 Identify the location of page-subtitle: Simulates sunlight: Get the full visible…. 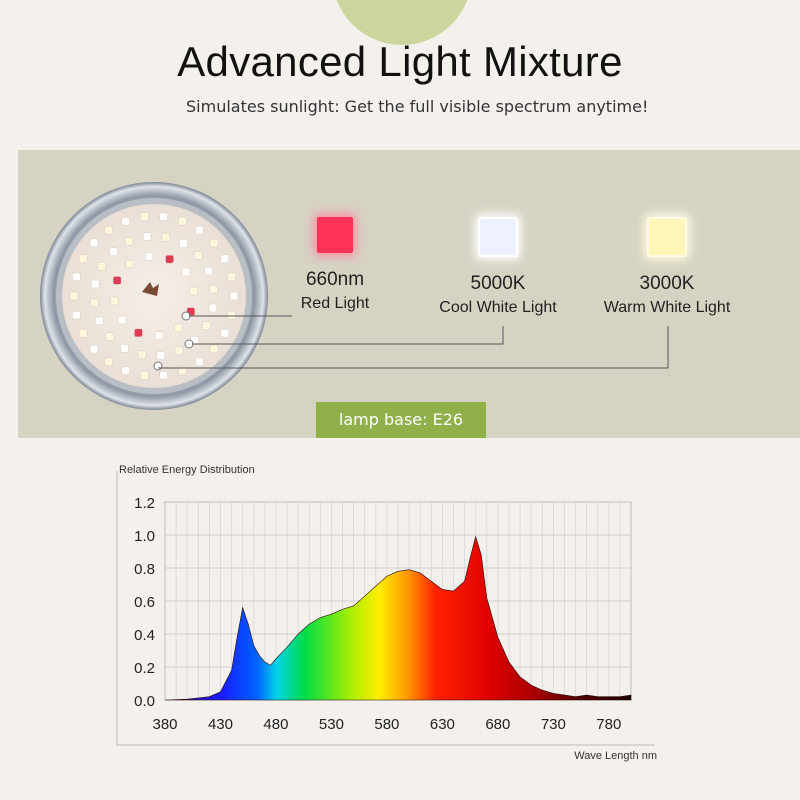
(417, 106).